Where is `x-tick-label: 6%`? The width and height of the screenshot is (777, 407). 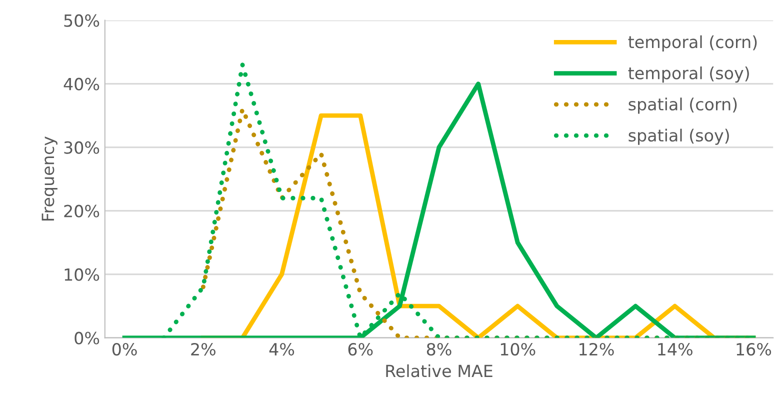 x-tick-label: 6% is located at coordinates (360, 349).